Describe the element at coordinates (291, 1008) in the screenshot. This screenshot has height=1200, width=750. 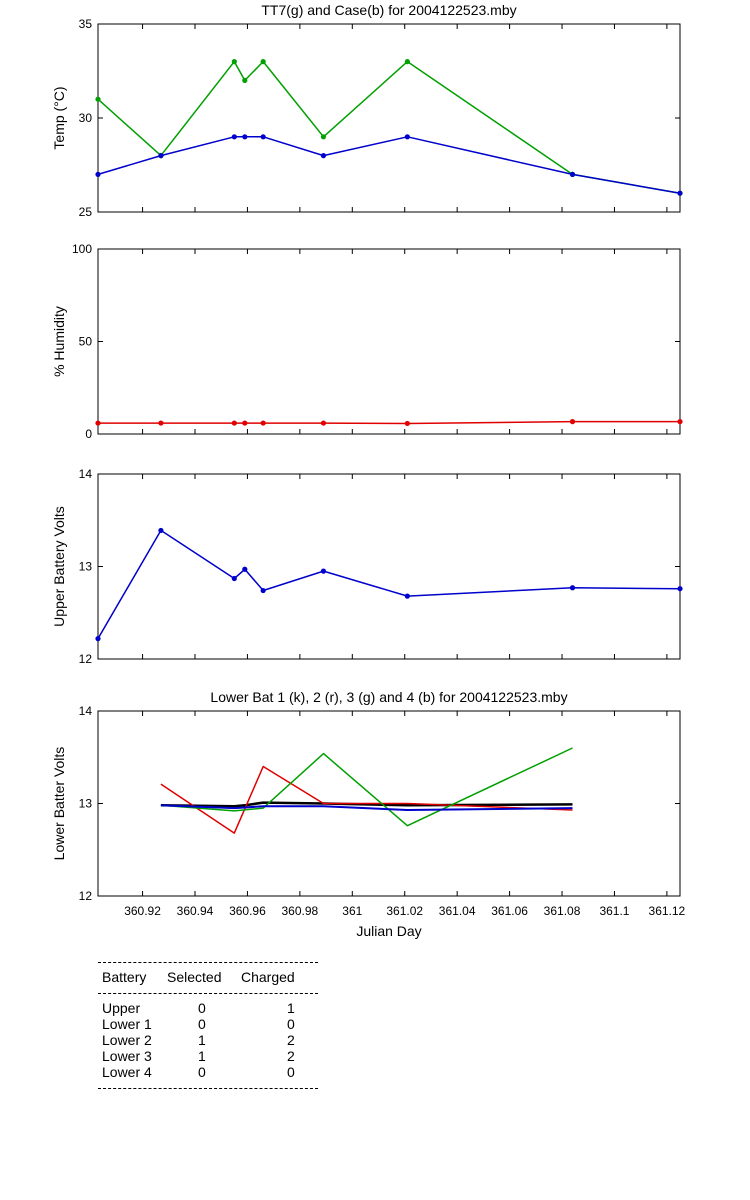
I see `charged-value: 1` at that location.